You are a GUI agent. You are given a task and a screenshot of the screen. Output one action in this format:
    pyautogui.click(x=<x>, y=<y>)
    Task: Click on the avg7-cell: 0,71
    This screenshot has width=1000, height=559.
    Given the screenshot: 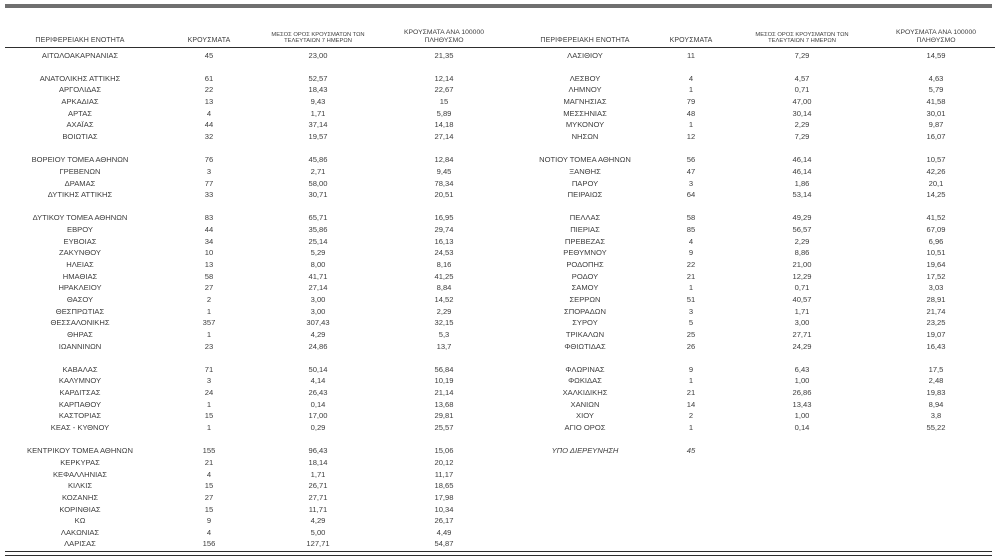 What is the action you would take?
    pyautogui.click(x=802, y=288)
    